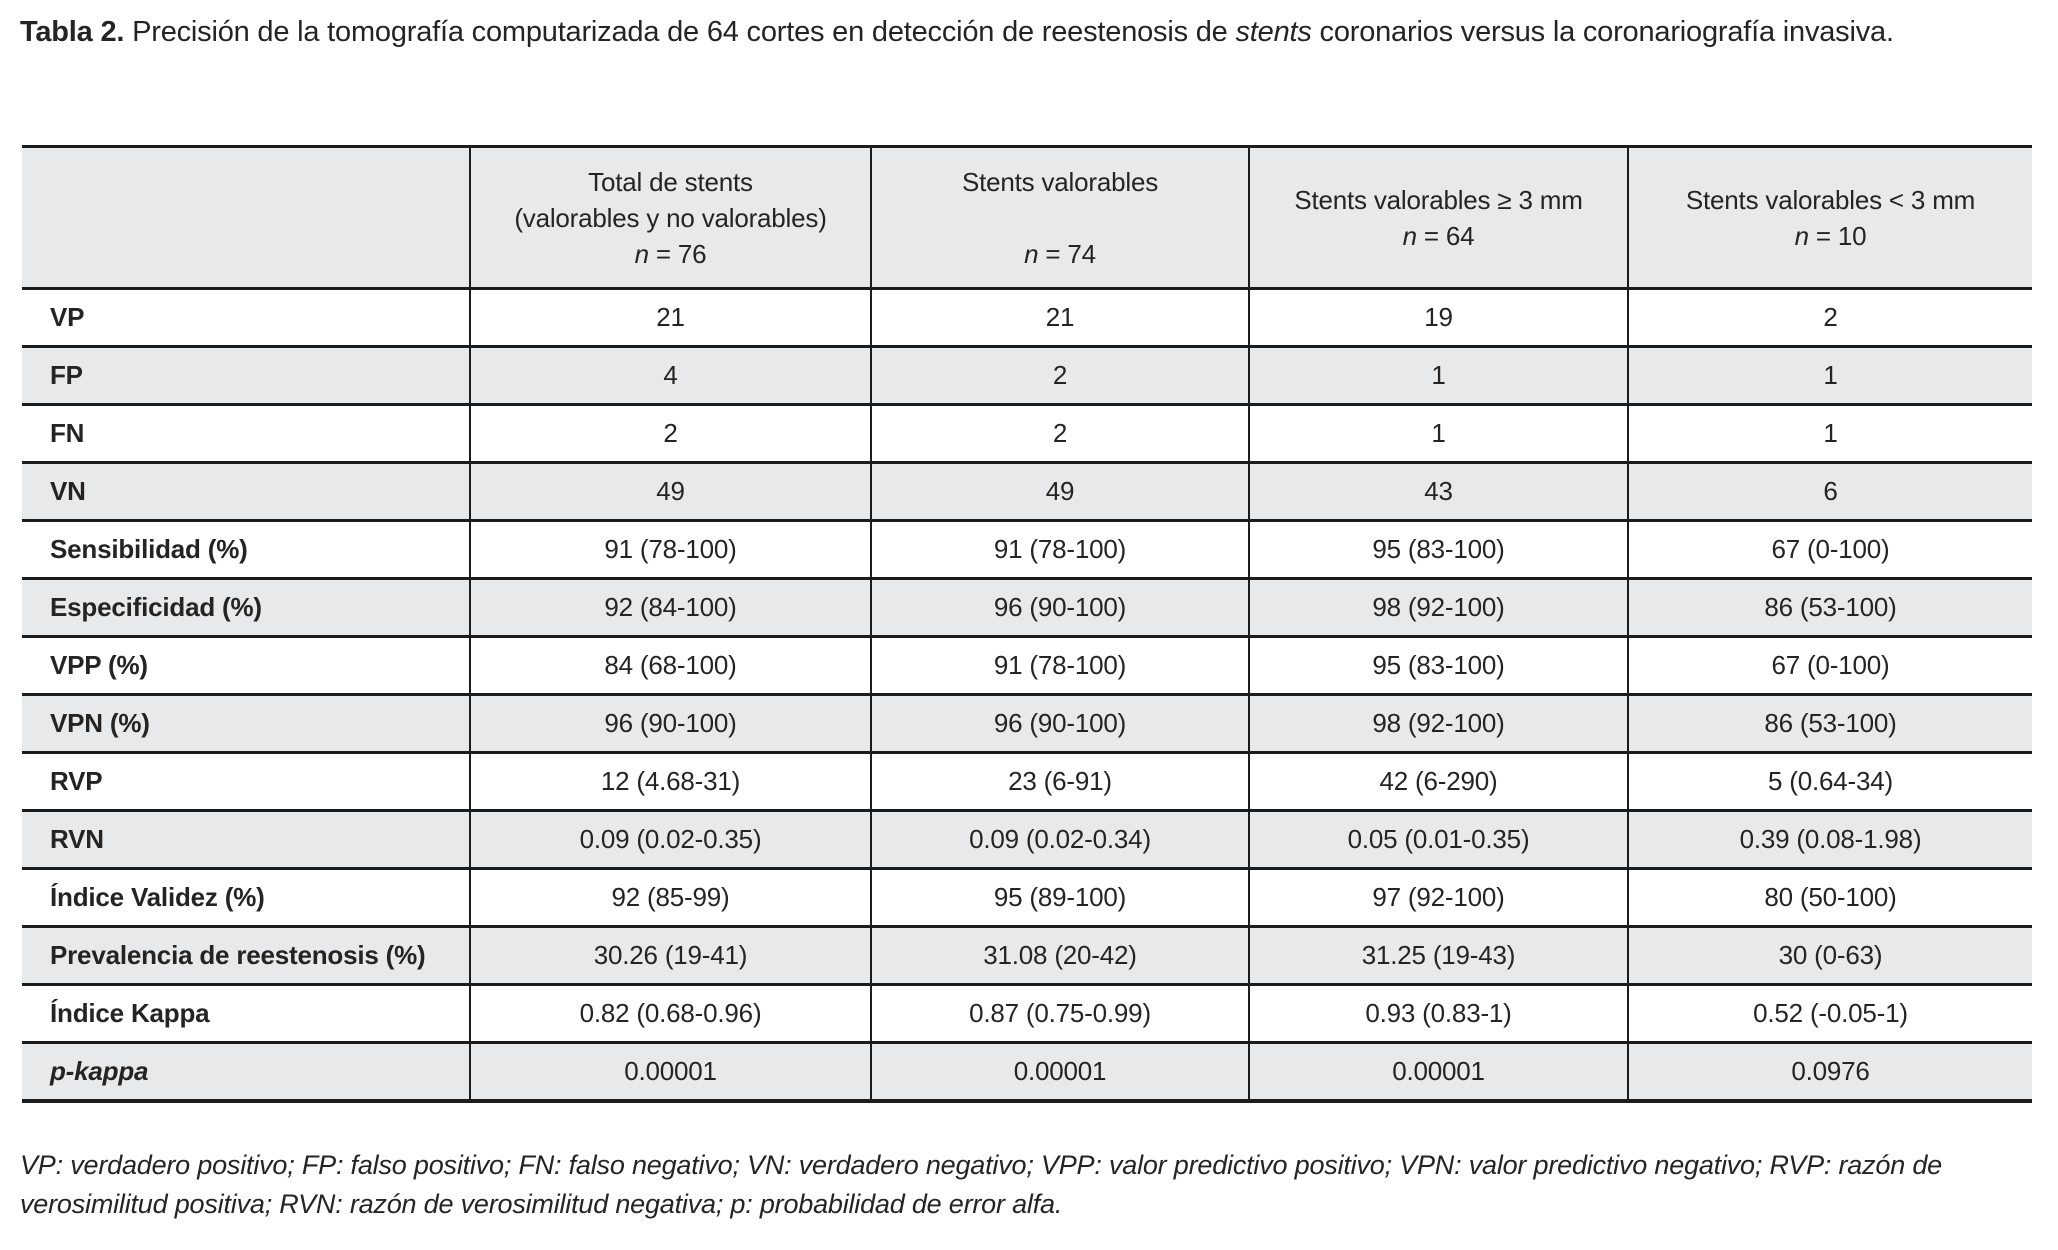 This screenshot has width=2058, height=1250. Describe the element at coordinates (670, 607) in the screenshot. I see `table-cell: 92 (84-100)` at that location.